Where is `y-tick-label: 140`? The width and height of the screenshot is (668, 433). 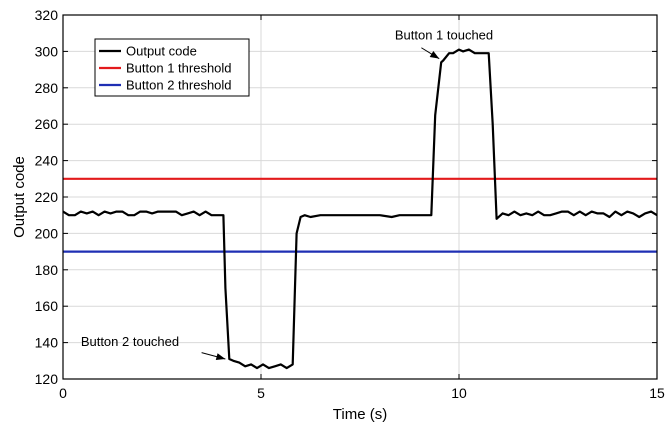 y-tick-label: 140 is located at coordinates (47, 343).